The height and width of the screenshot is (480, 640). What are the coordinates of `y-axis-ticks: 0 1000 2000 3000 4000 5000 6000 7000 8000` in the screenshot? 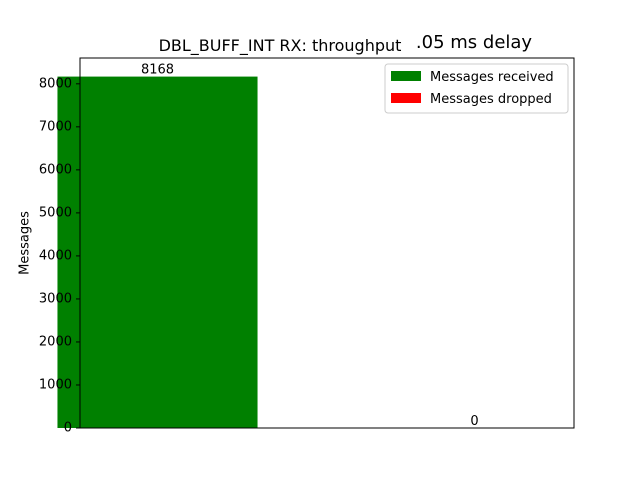 It's located at (59, 256).